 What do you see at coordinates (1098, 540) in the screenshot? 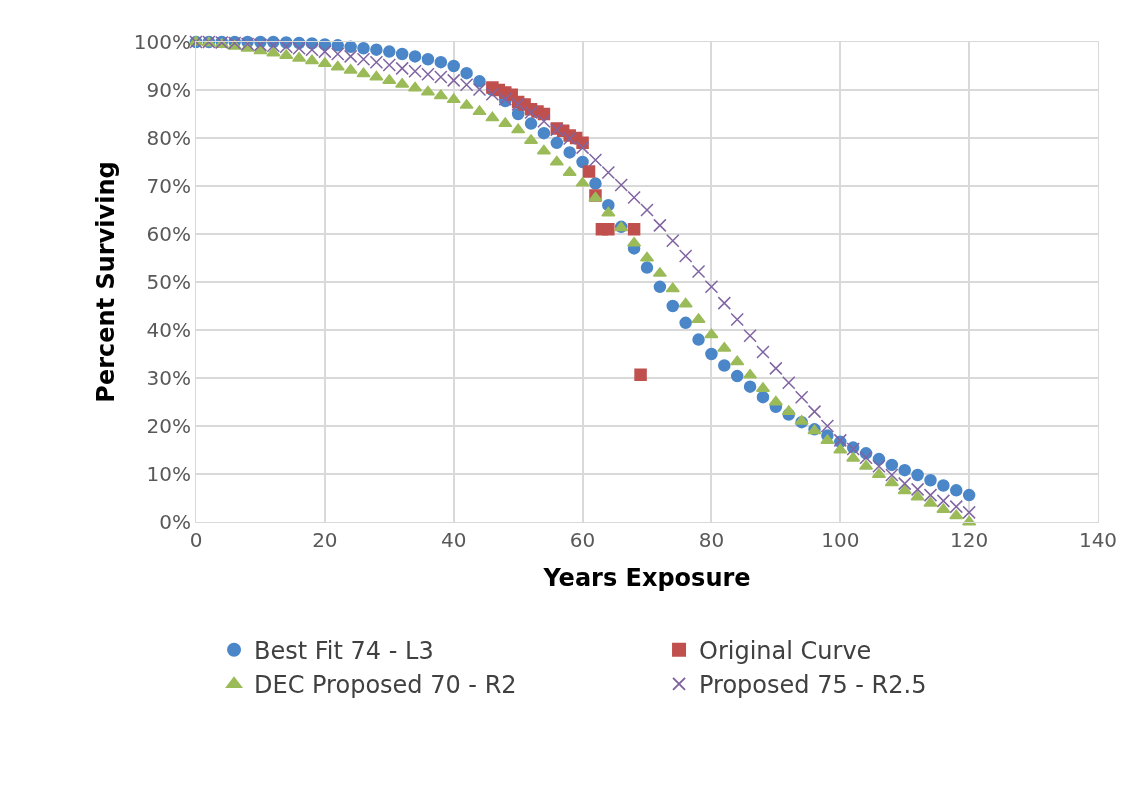
I see `x-tick-label: 140` at bounding box center [1098, 540].